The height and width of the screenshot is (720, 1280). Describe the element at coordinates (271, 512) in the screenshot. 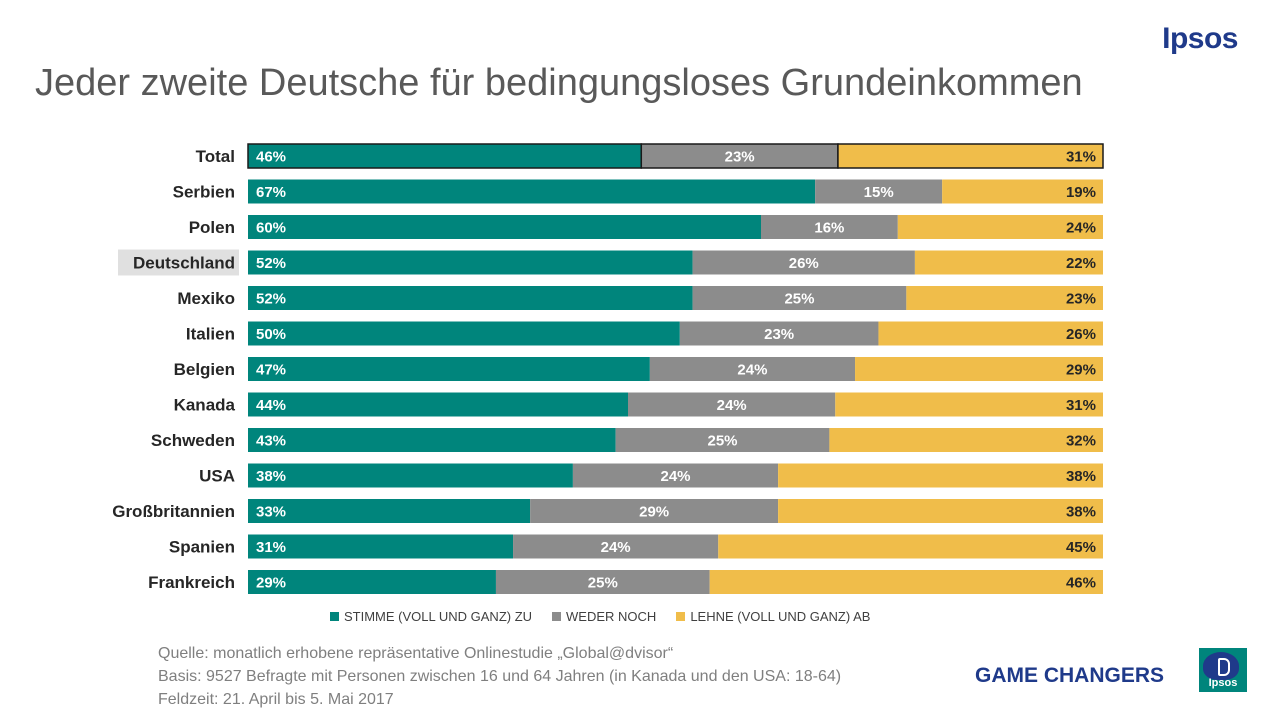

I see `data-label: 33%` at that location.